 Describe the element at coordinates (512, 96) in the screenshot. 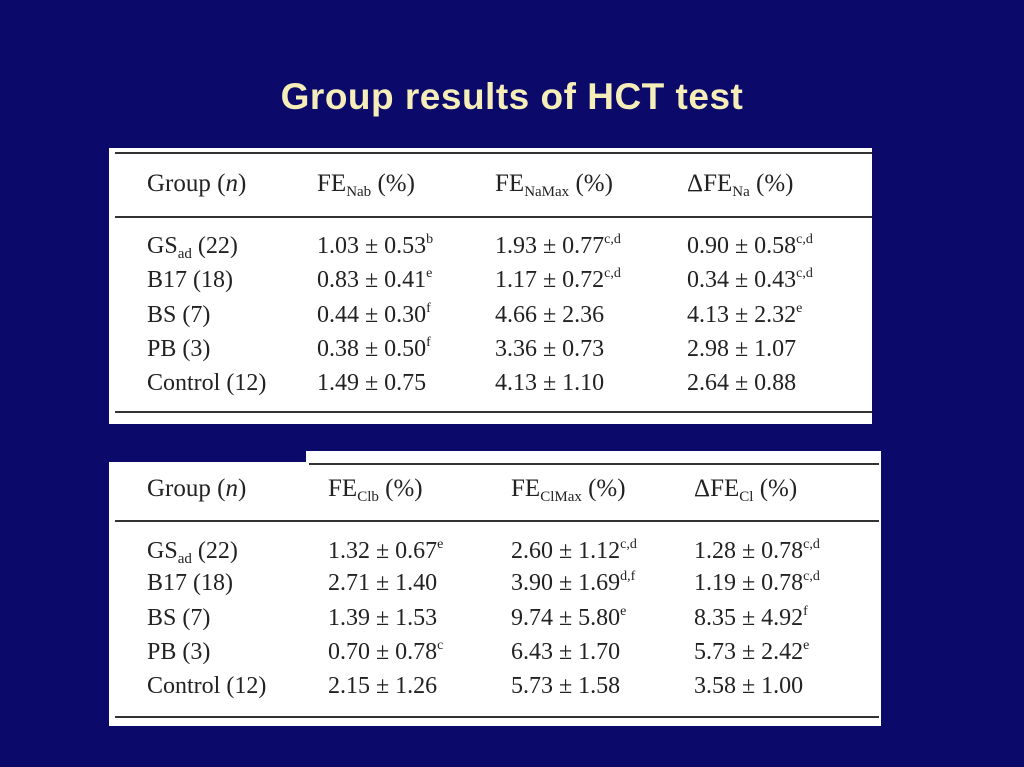

I see `slide-title: Group results of HCT test` at that location.